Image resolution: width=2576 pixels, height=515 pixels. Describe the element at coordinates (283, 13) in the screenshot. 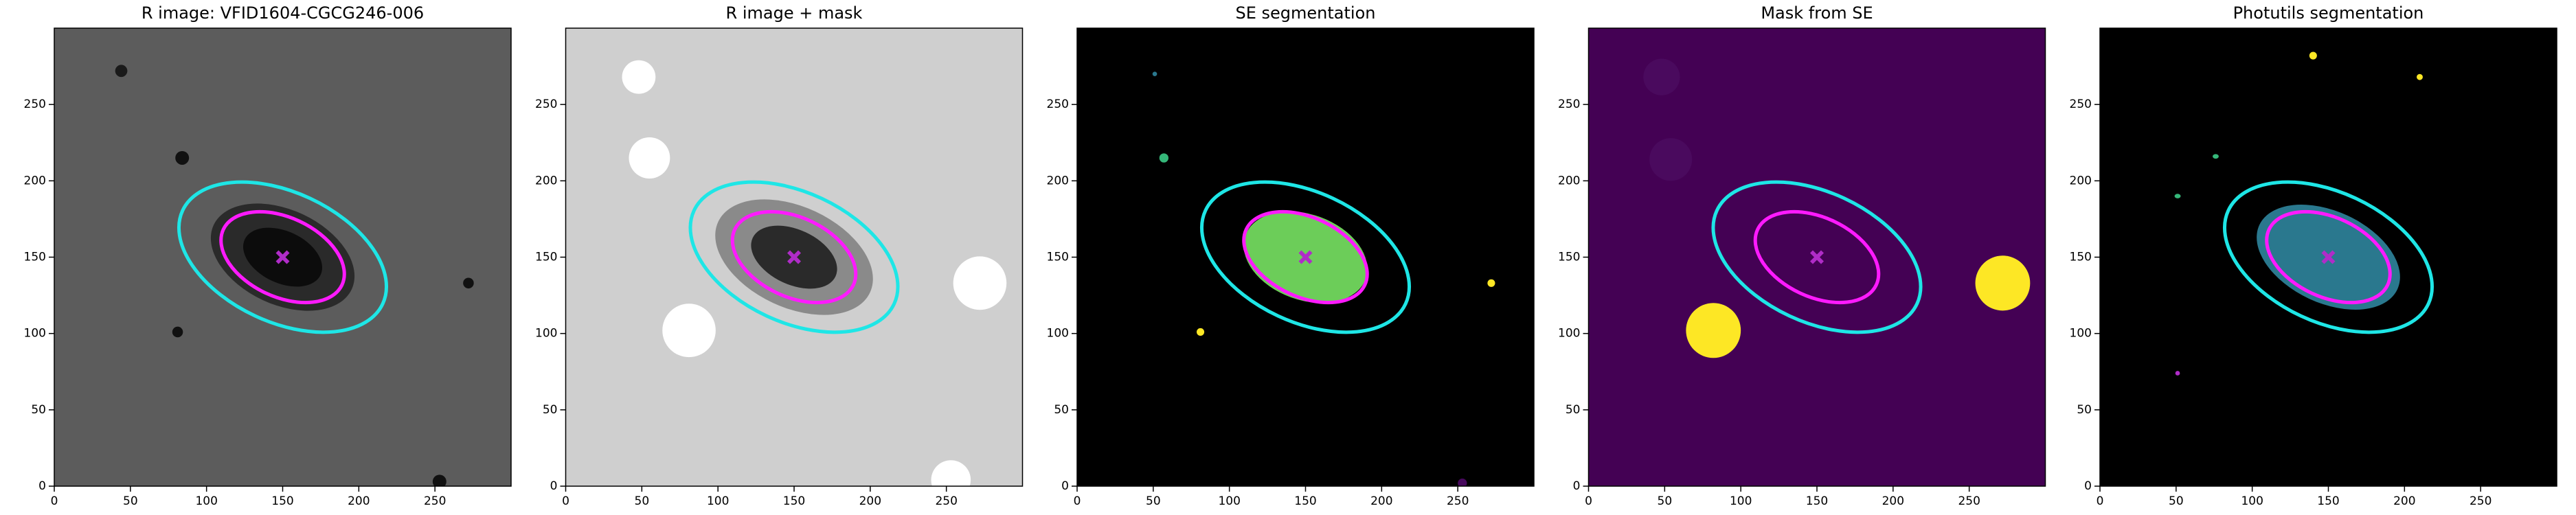

I see `panel-title: R image: VFID1604-CGCG246-006` at that location.